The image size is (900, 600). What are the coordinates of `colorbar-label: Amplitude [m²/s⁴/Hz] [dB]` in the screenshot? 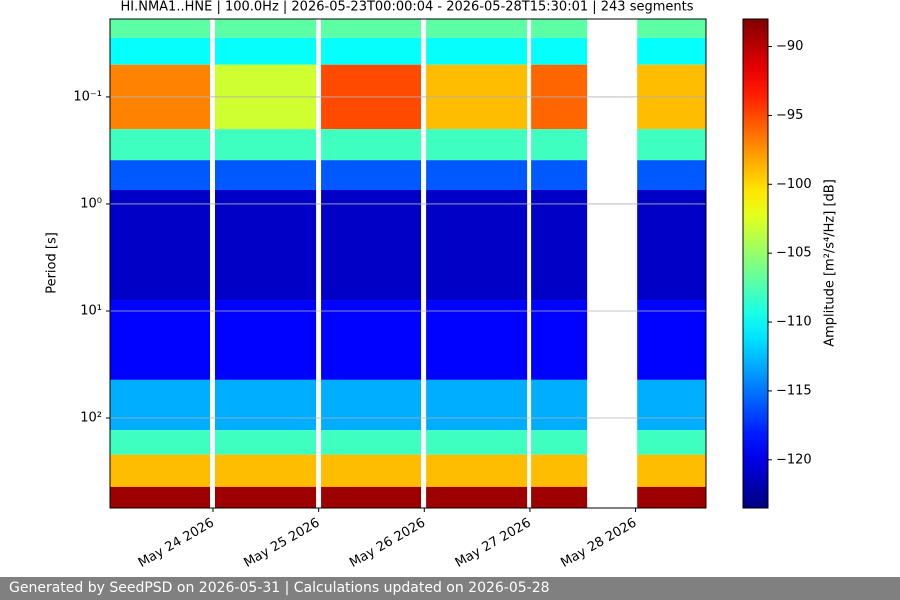 It's located at (830, 263).